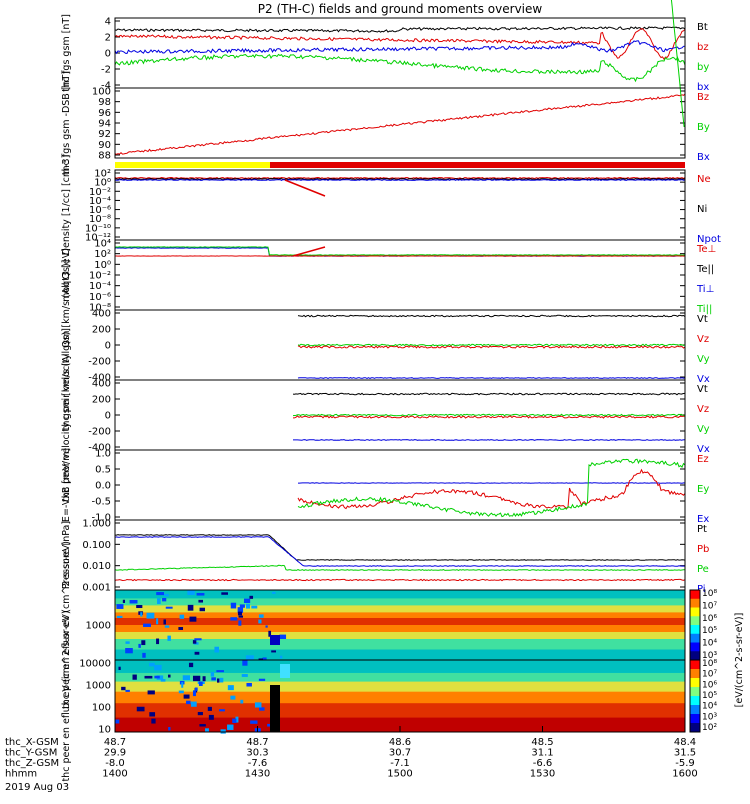 This screenshot has height=804, width=750. Describe the element at coordinates (101, 502) in the screenshot. I see `ytick: -0.5` at that location.